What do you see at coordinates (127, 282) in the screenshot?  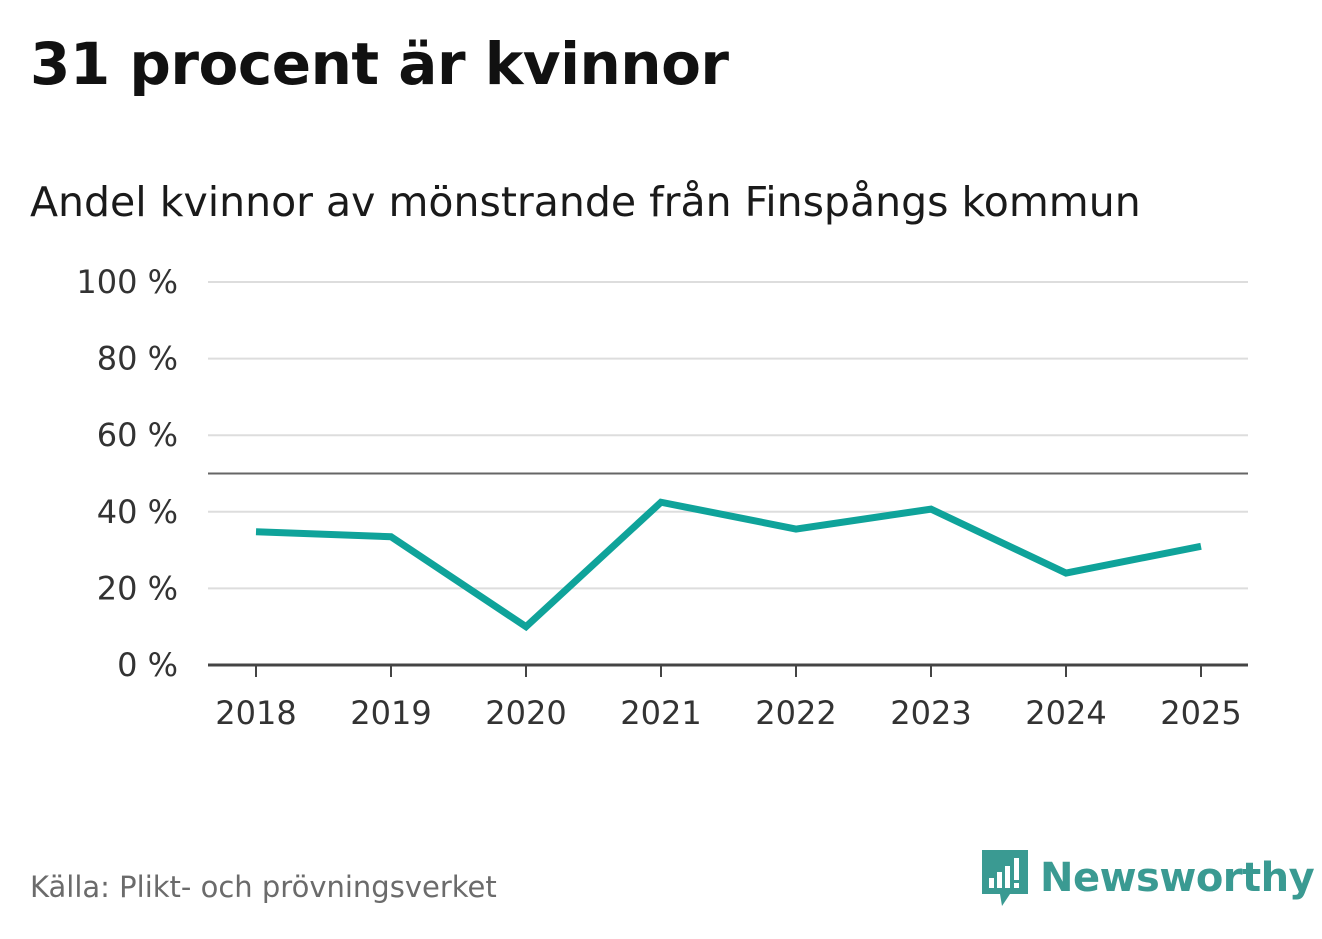 I see `y-tick-label-100: 100 %` at bounding box center [127, 282].